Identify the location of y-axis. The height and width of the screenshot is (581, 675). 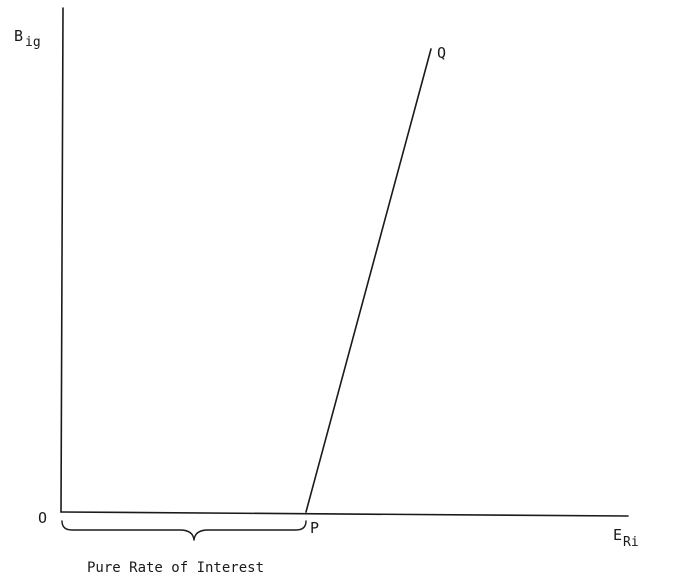
(62, 260).